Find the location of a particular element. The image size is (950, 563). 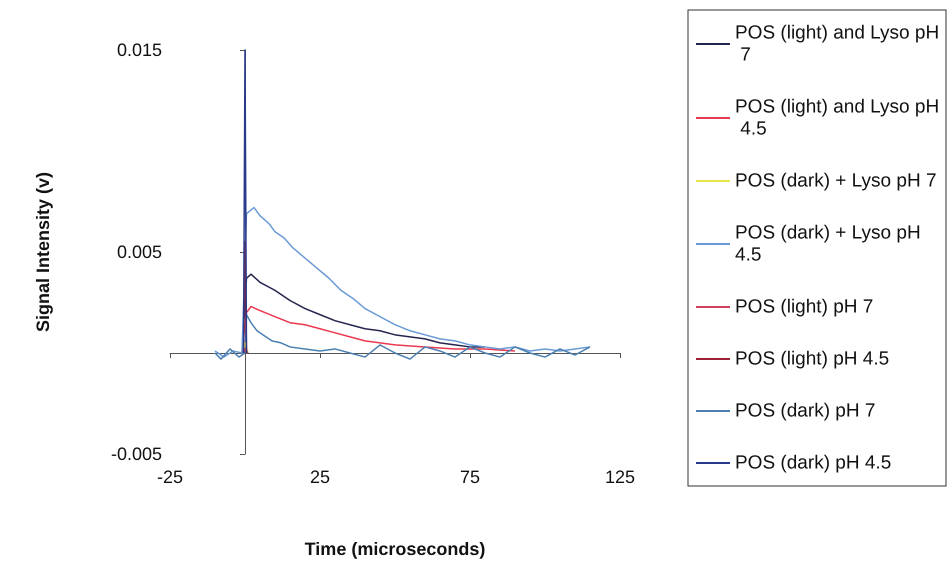

y-tick-label: 0.015 is located at coordinates (139, 50).